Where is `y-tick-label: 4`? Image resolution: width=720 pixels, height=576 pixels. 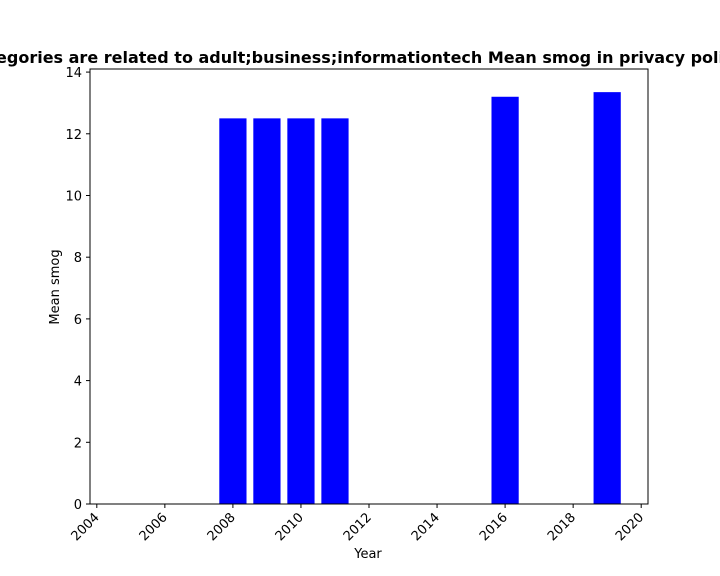 y-tick-label: 4 is located at coordinates (78, 382).